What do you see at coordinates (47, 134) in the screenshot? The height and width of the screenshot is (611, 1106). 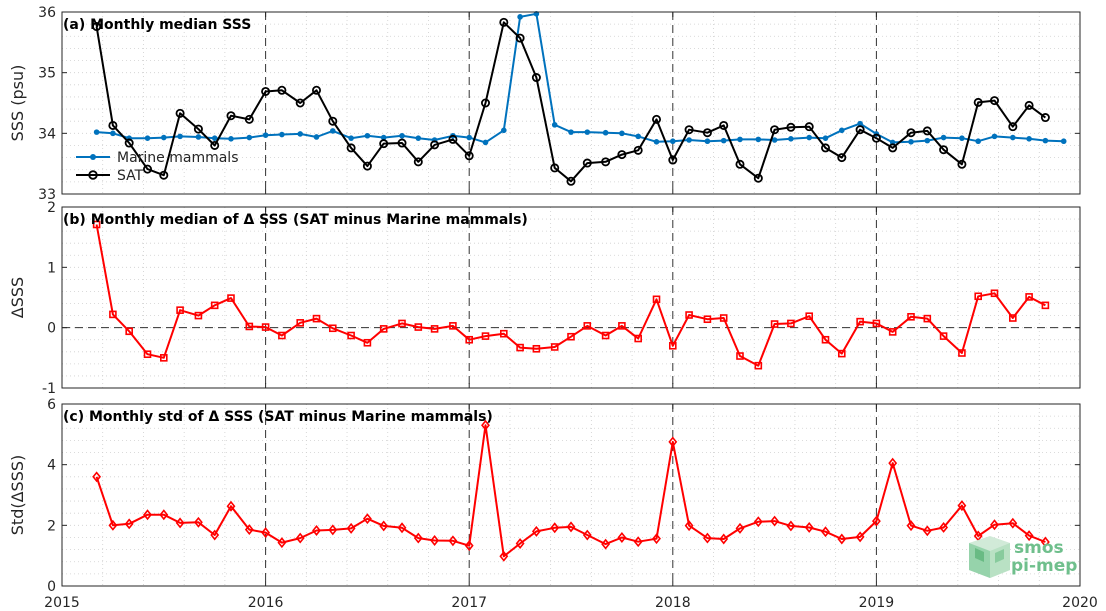 I see `y-tick-label: 34` at bounding box center [47, 134].